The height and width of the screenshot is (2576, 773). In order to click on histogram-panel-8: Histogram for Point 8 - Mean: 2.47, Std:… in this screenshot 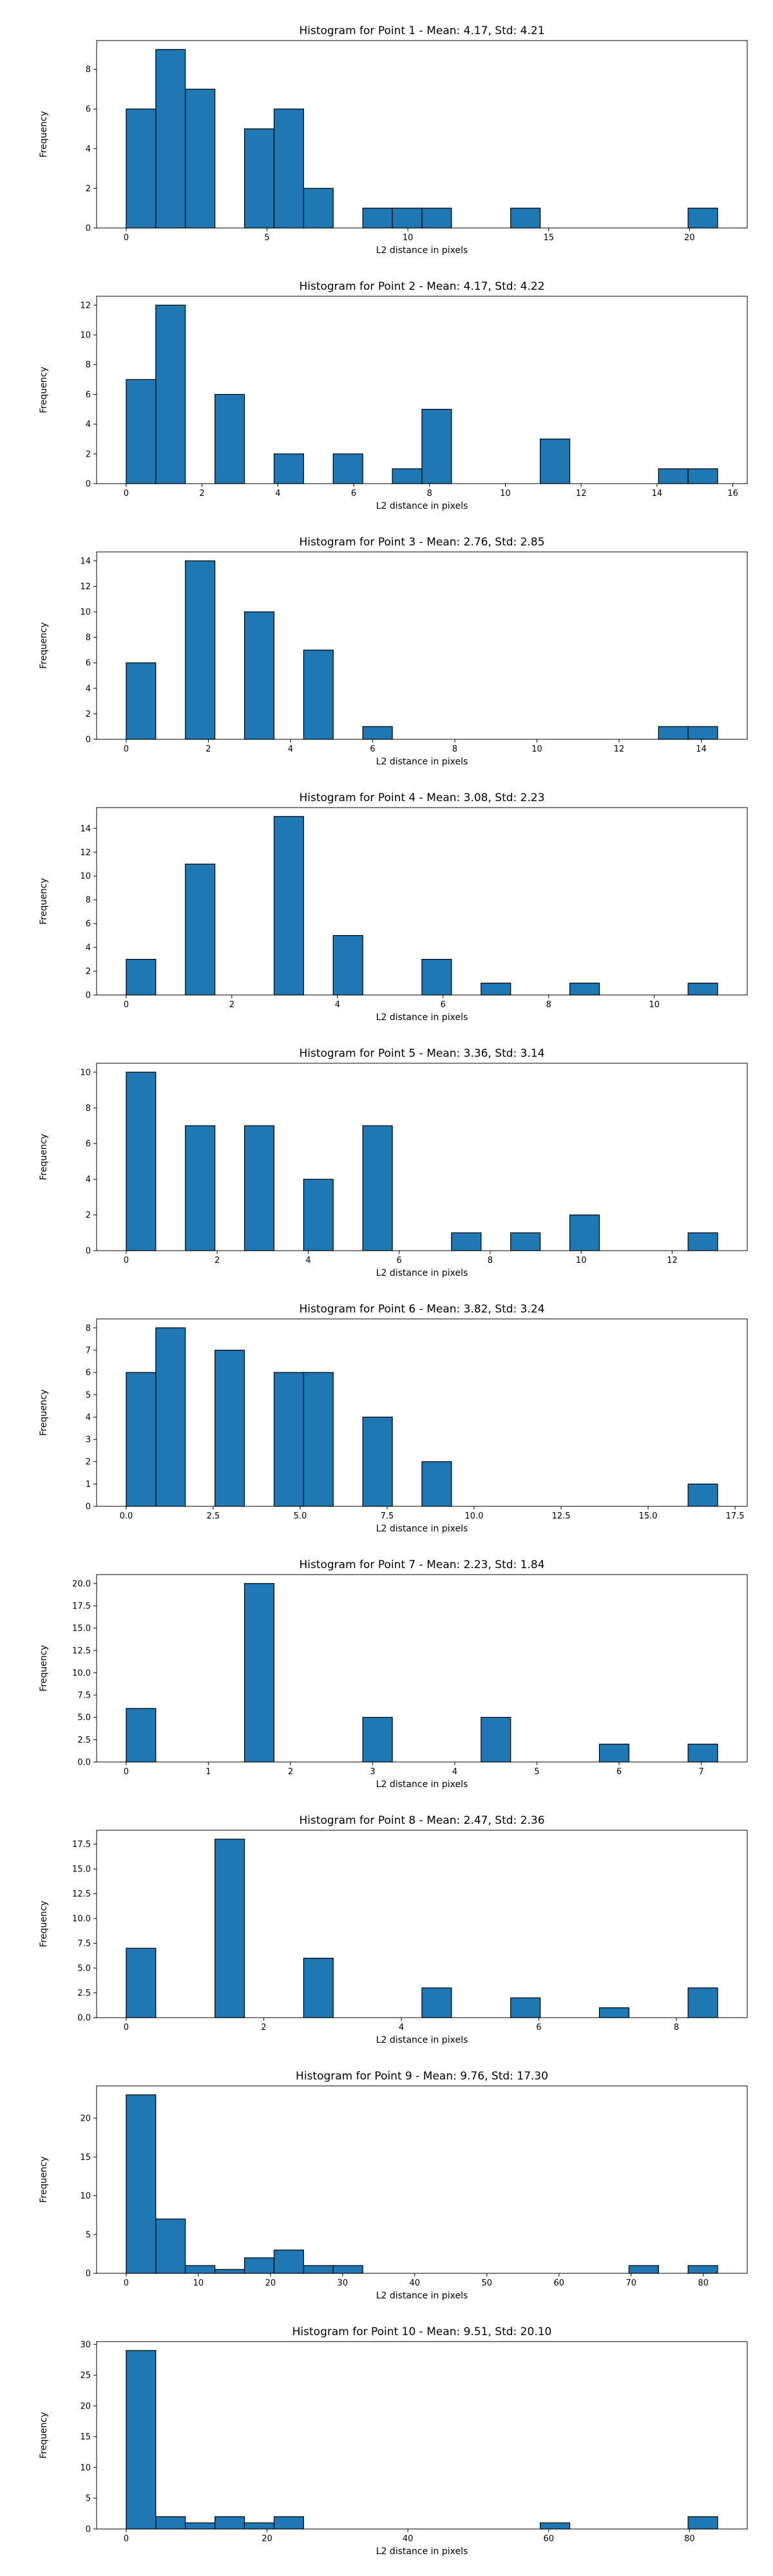, I will do `click(393, 1929)`.